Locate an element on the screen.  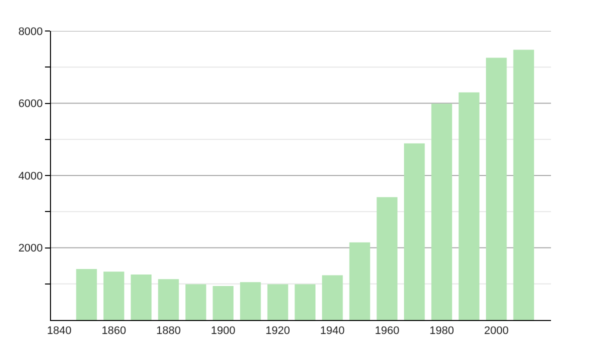
x-tick-label: 1900 is located at coordinates (223, 331).